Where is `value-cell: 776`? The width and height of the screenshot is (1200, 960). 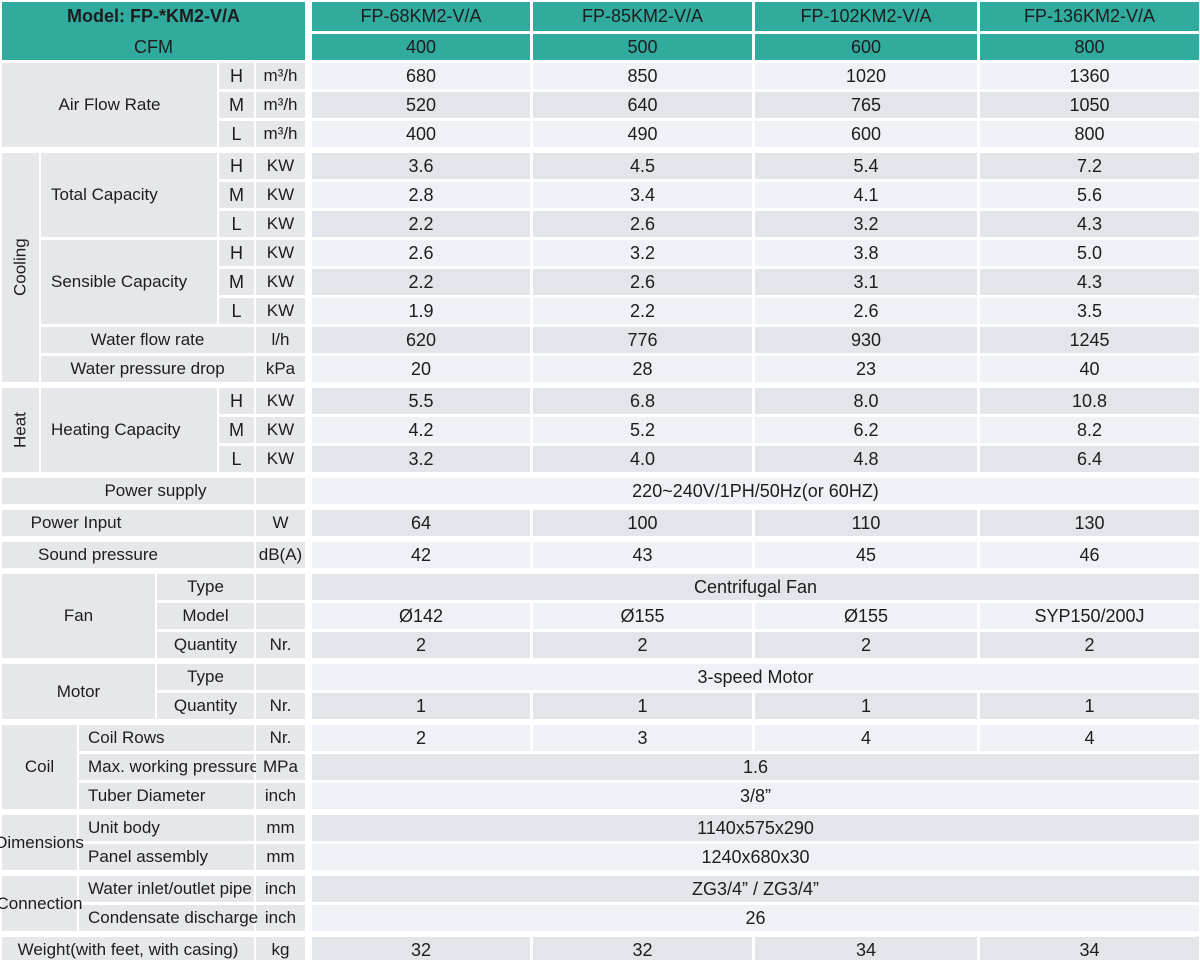
value-cell: 776 is located at coordinates (642, 340).